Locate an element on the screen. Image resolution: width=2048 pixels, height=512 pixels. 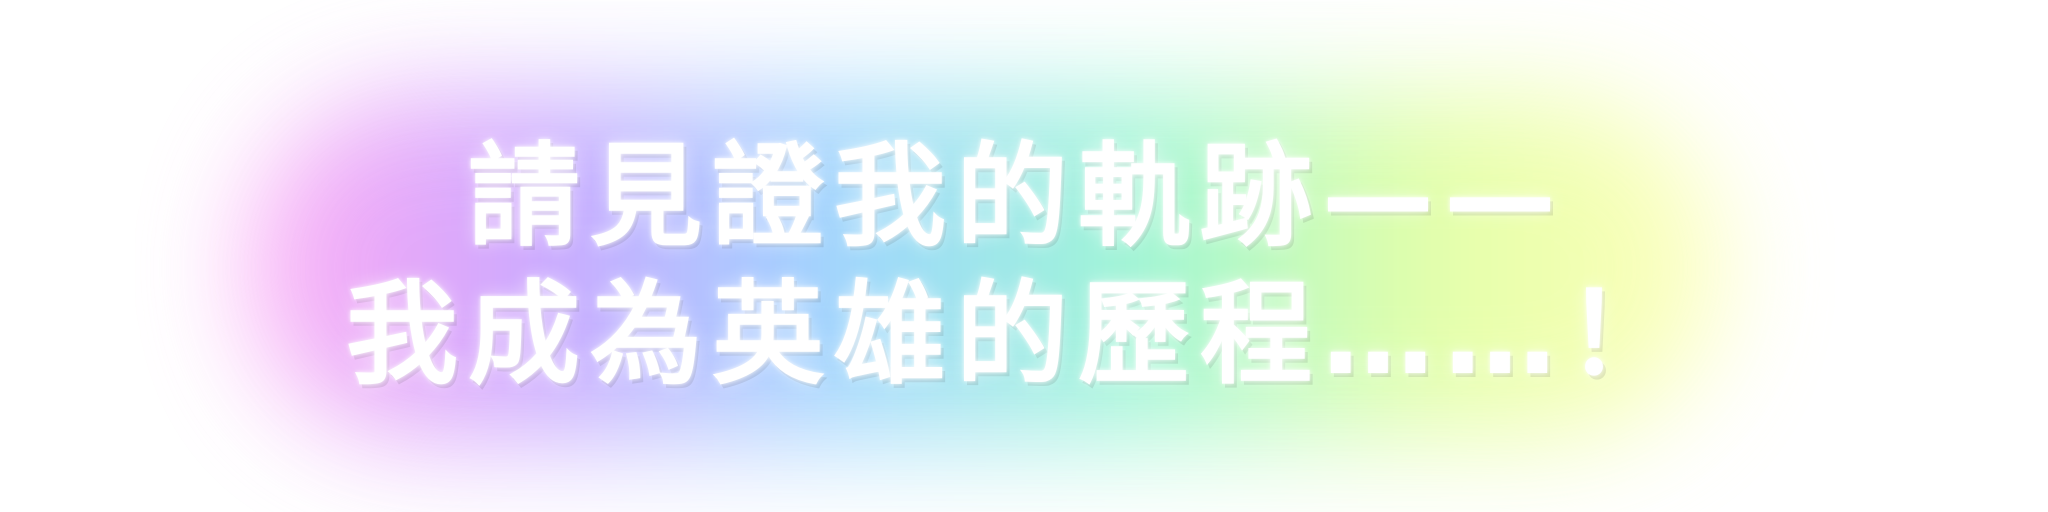
headline-line-1: 請見證我的軌跡—— is located at coordinates (1017, 197).